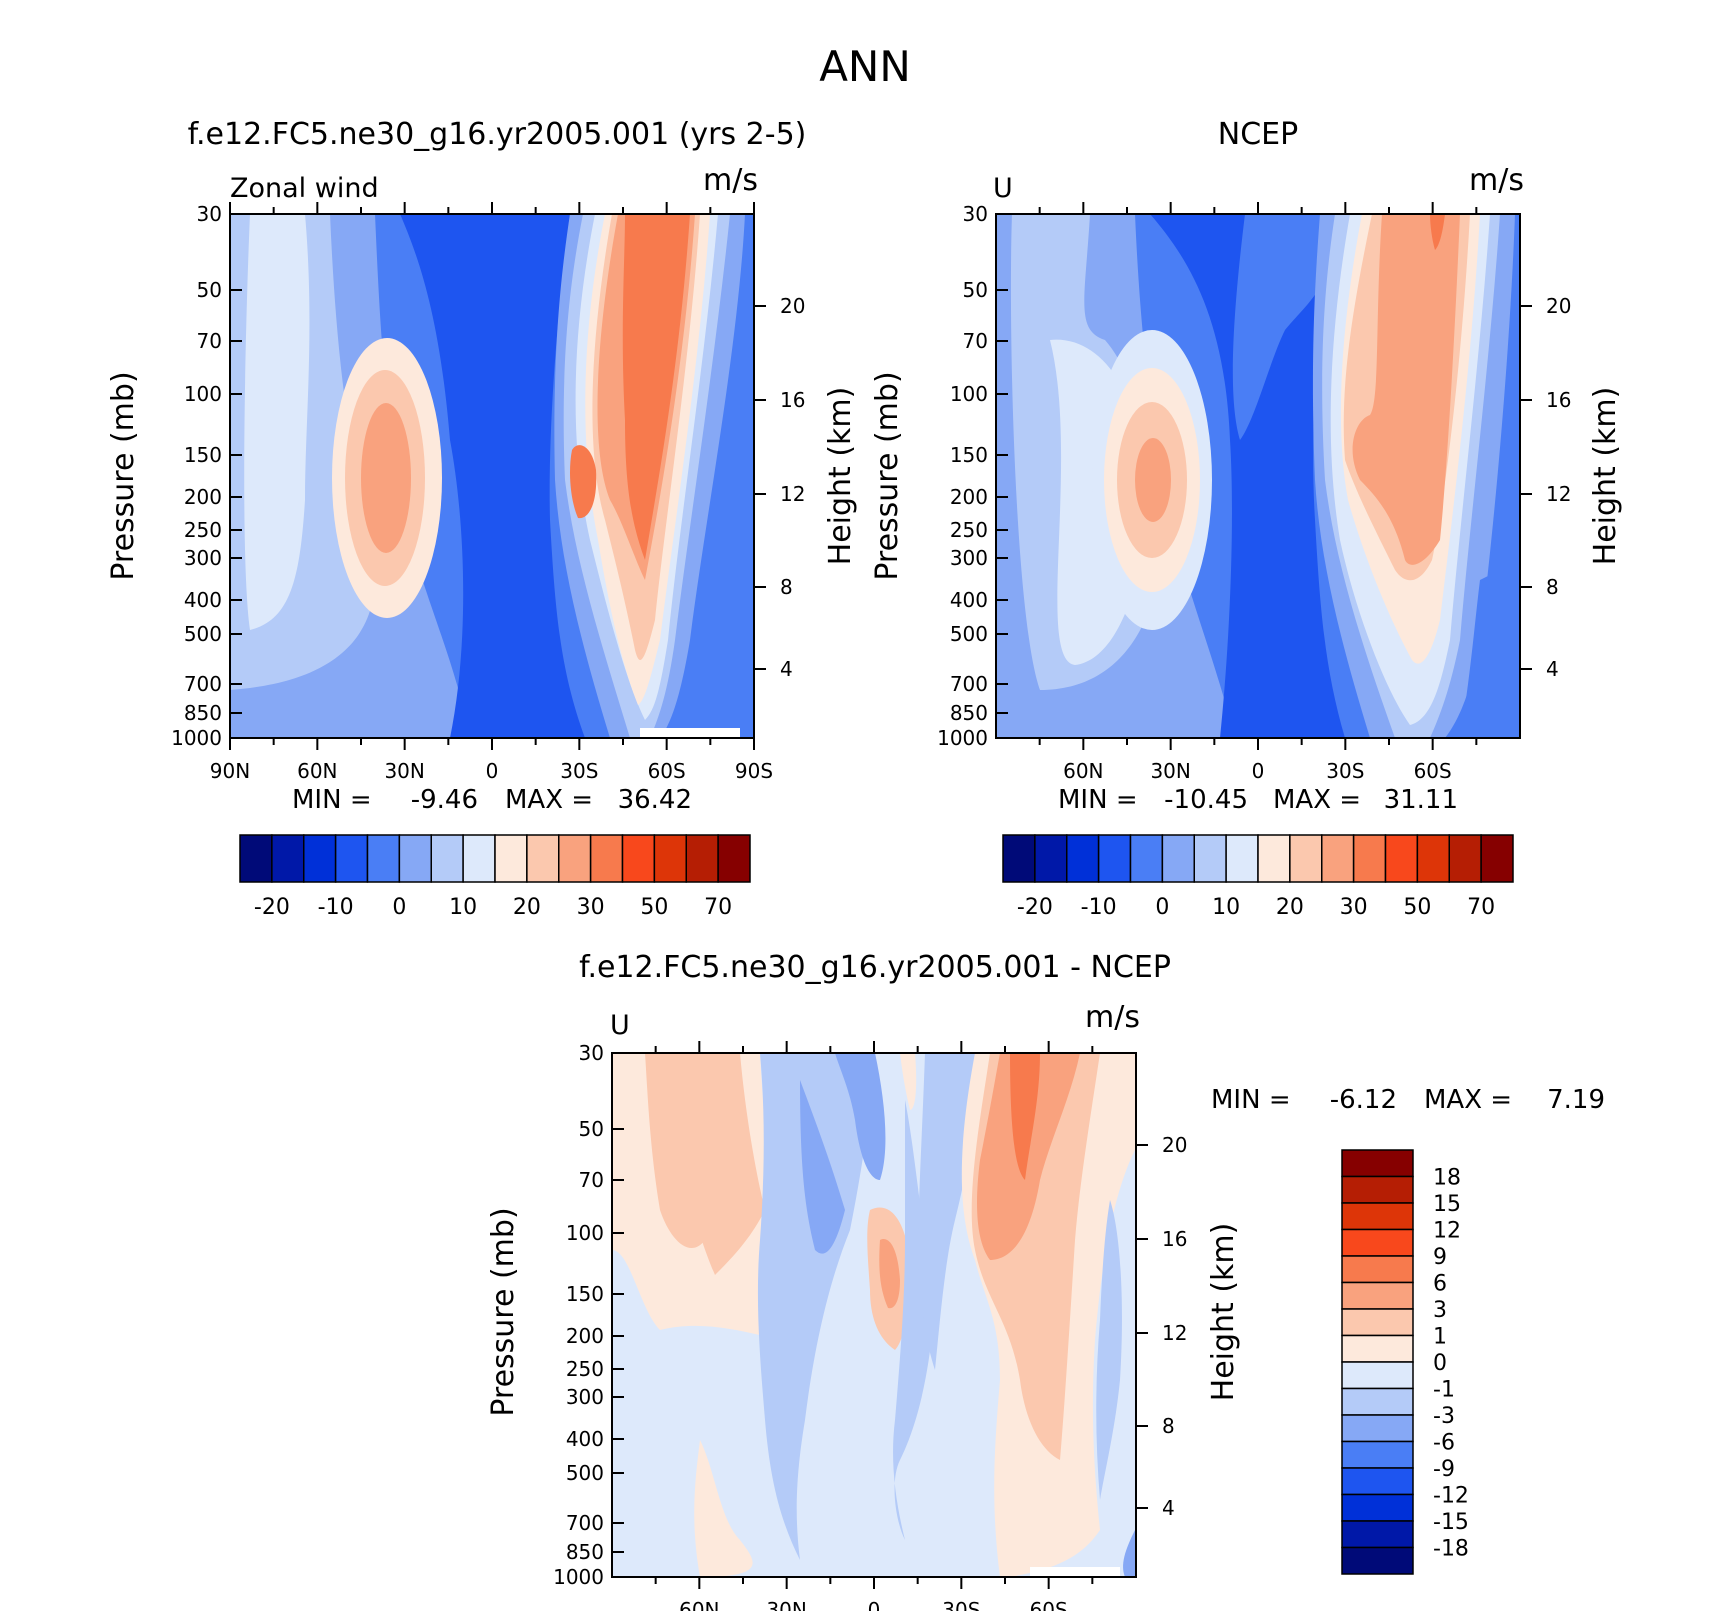 This screenshot has height=1611, width=1710. I want to click on panel-ncep-min-label: MIN =, so click(1098, 800).